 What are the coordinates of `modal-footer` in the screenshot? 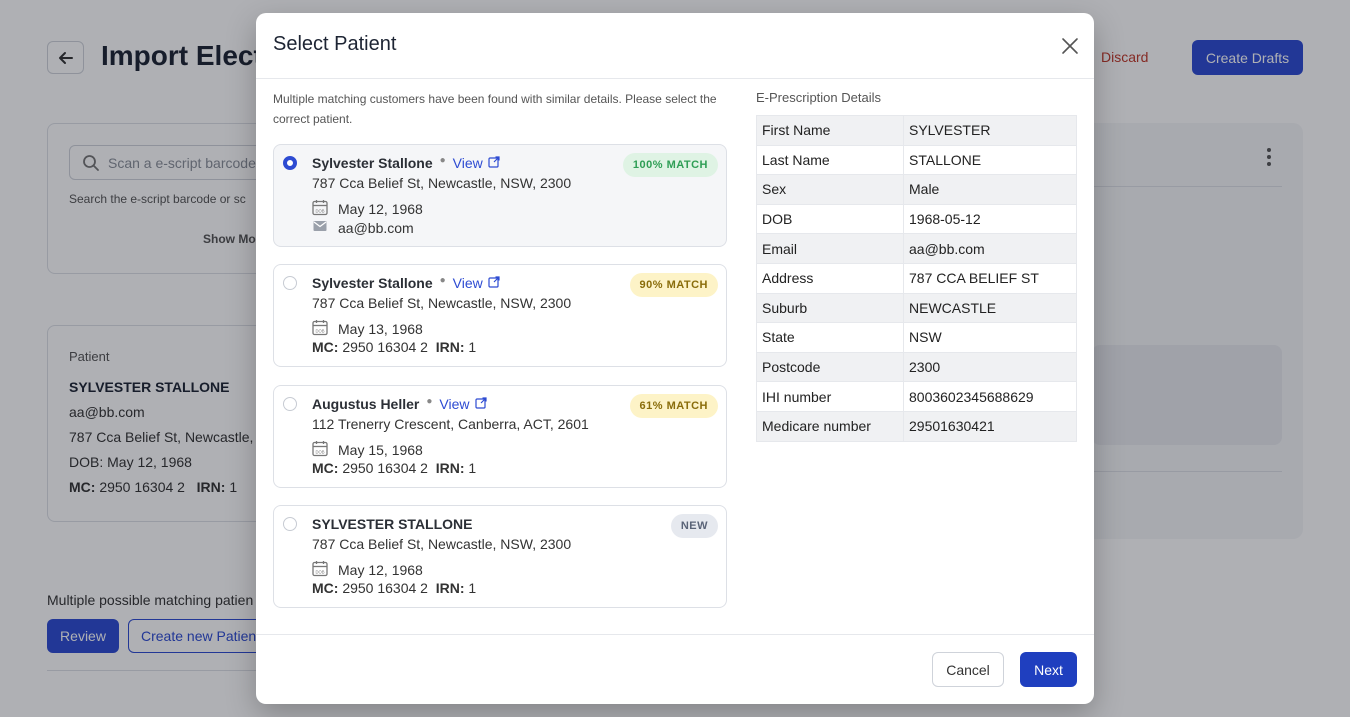 It's located at (675, 669).